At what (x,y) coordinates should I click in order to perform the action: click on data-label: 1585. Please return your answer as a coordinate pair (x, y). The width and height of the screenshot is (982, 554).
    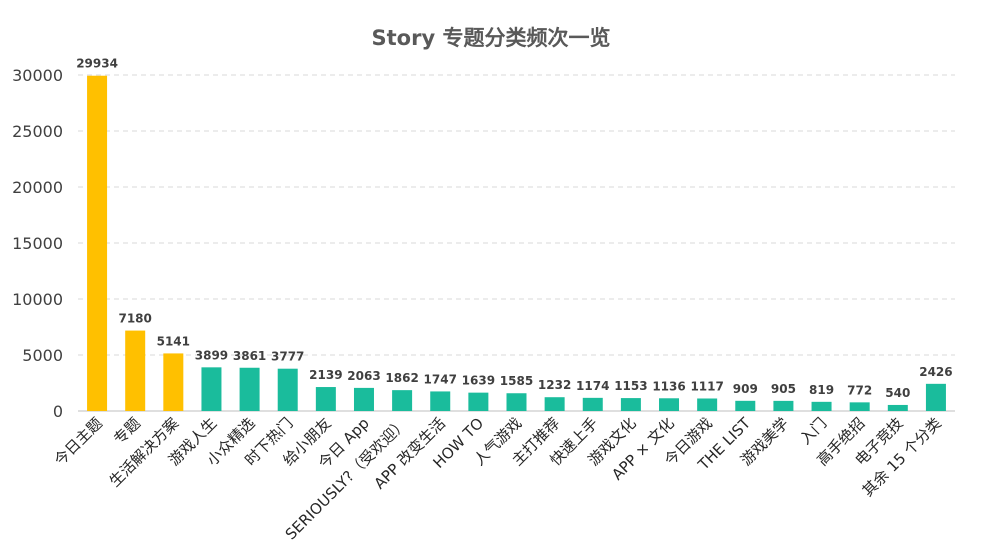
    Looking at the image, I should click on (516, 381).